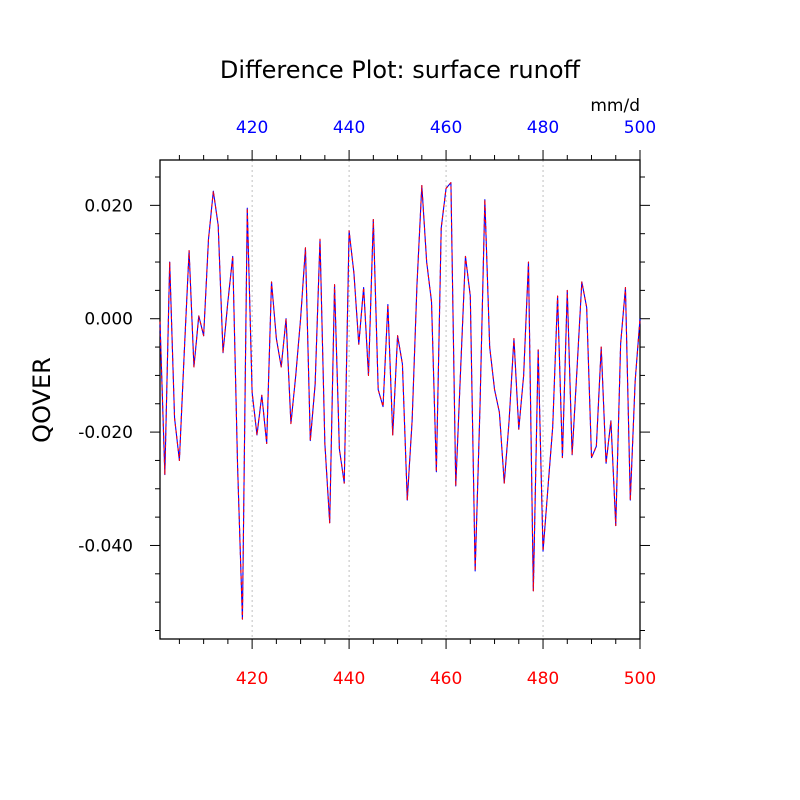 The height and width of the screenshot is (800, 800). Describe the element at coordinates (543, 128) in the screenshot. I see `x-tick-label-top: 480` at that location.